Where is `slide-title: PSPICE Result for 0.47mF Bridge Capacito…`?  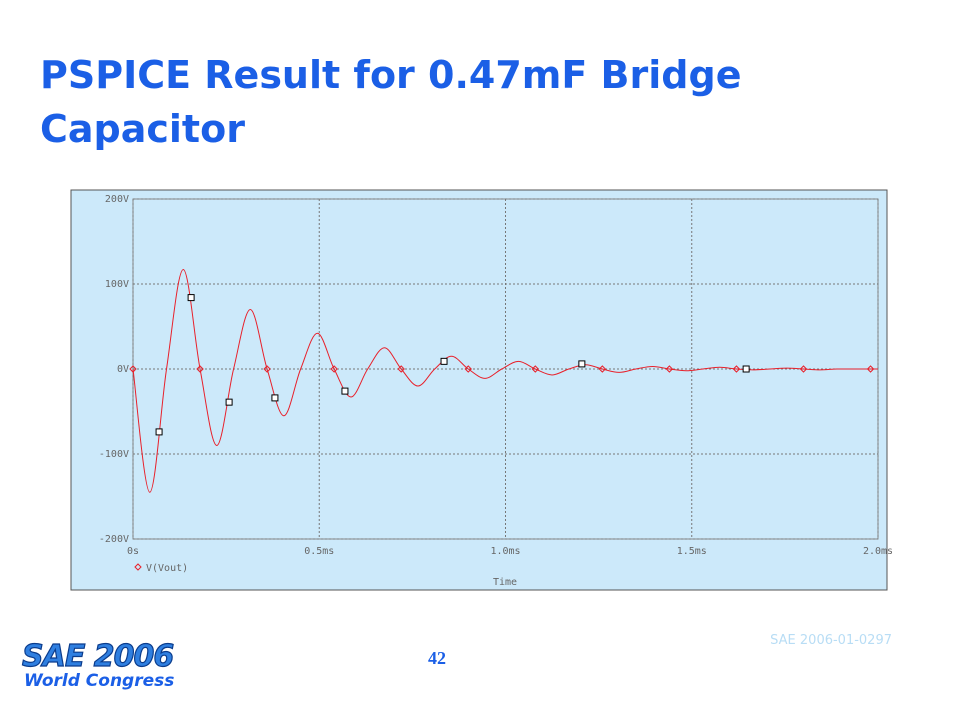
slide-title: PSPICE Result for 0.47mF Bridge Capacito… is located at coordinates (391, 102).